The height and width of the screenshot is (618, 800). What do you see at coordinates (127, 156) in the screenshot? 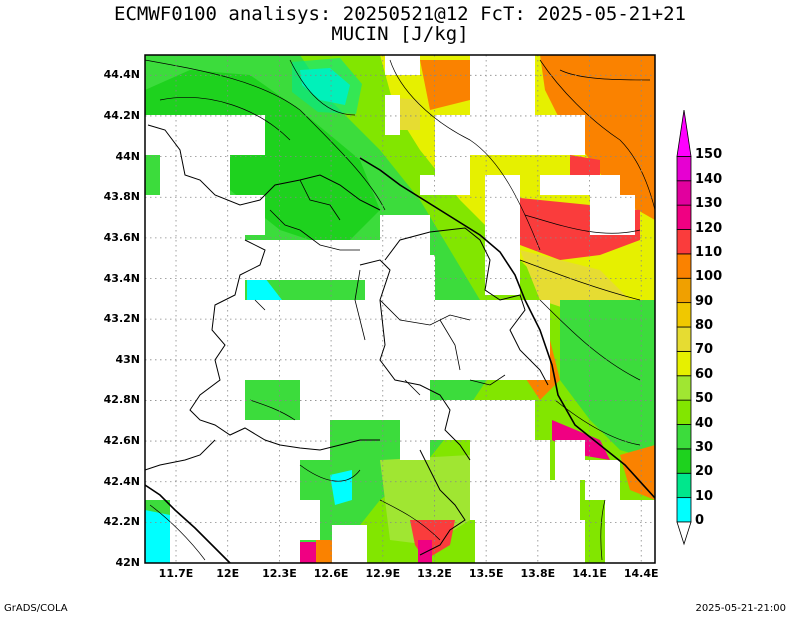
I see `y-tick-label: 44N` at bounding box center [127, 156].